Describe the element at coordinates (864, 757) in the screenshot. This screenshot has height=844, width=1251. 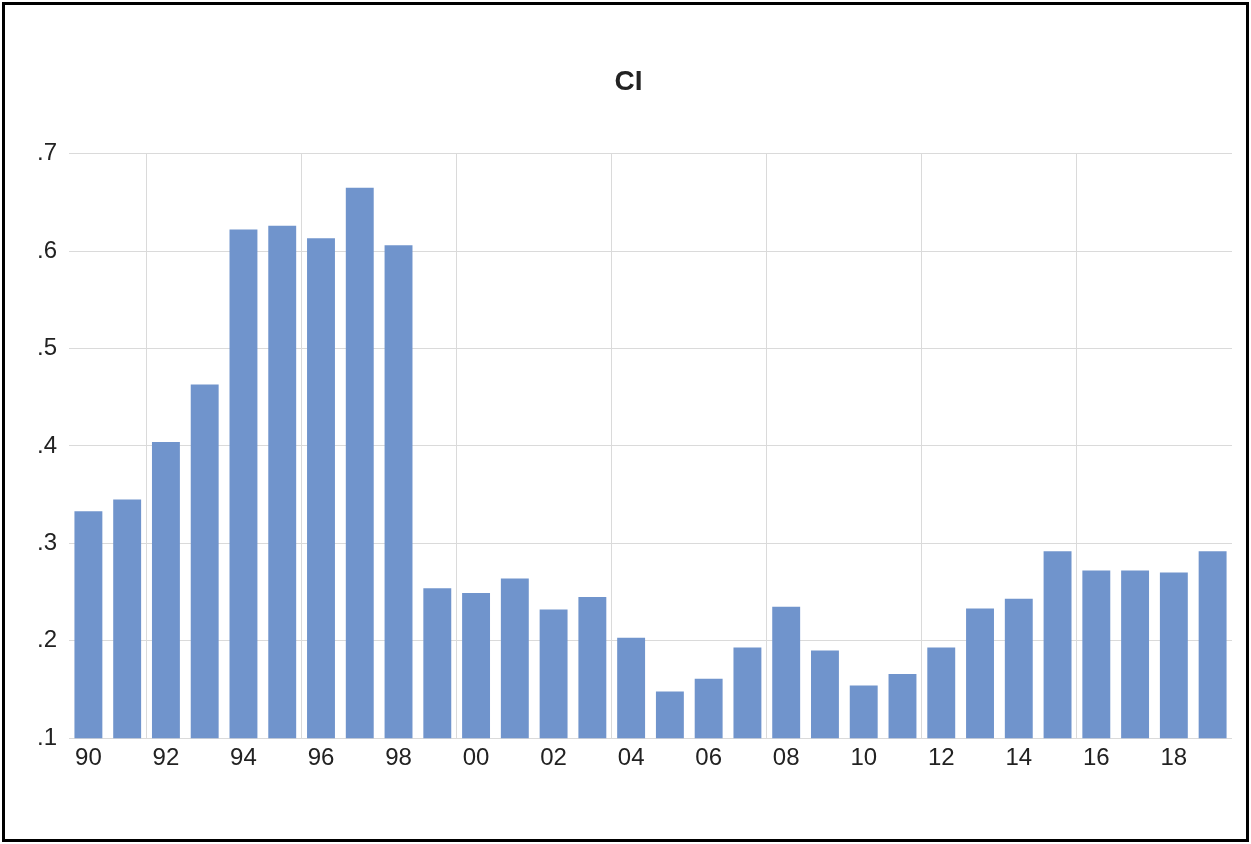
I see `x-tick-label: 10` at that location.